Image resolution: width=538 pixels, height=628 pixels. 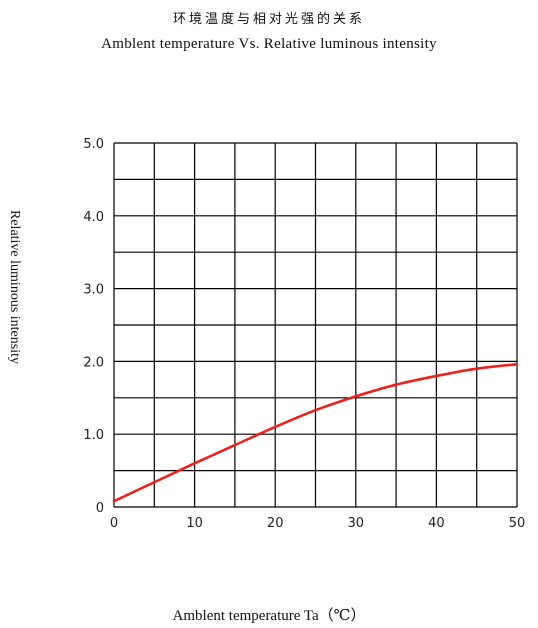 I want to click on x-tick-label: 20, so click(x=275, y=523).